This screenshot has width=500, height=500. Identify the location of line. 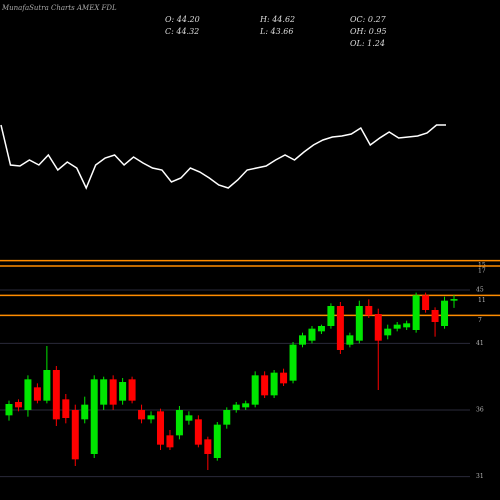
(223, 157).